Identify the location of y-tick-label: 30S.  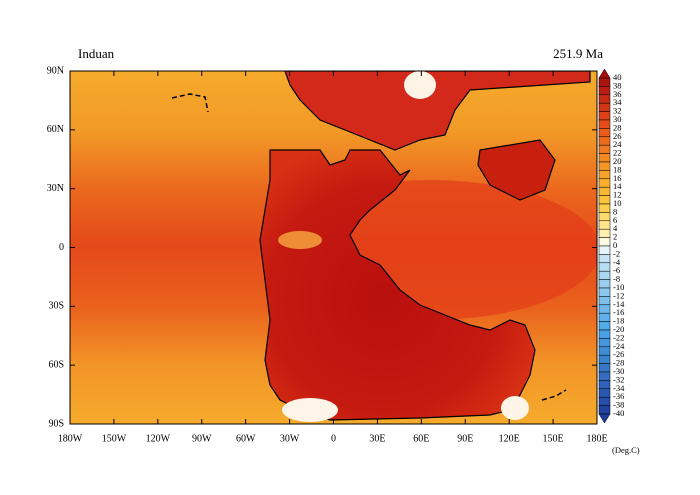
(56, 306).